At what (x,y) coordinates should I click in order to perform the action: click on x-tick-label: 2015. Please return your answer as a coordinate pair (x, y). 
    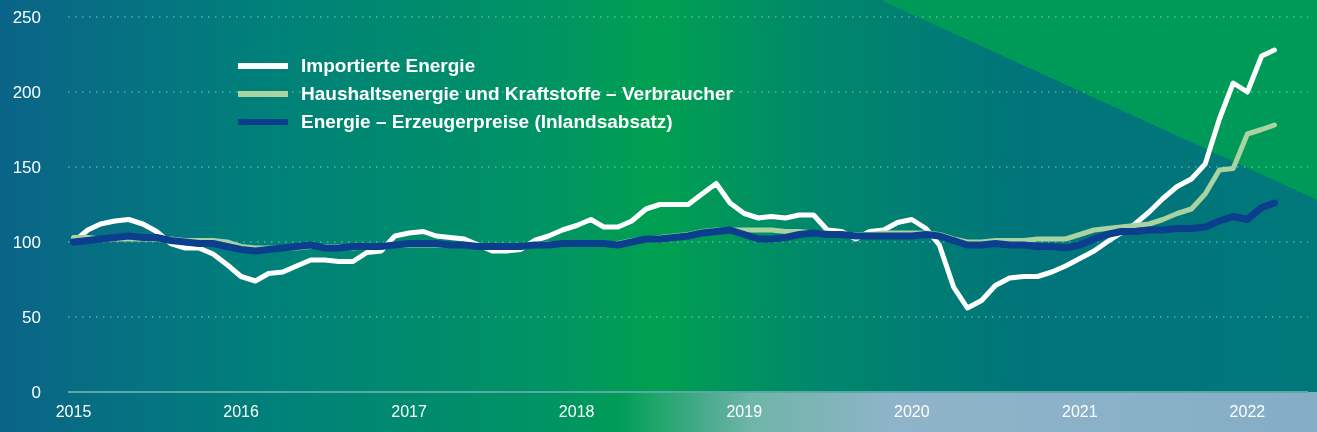
    Looking at the image, I should click on (73, 412).